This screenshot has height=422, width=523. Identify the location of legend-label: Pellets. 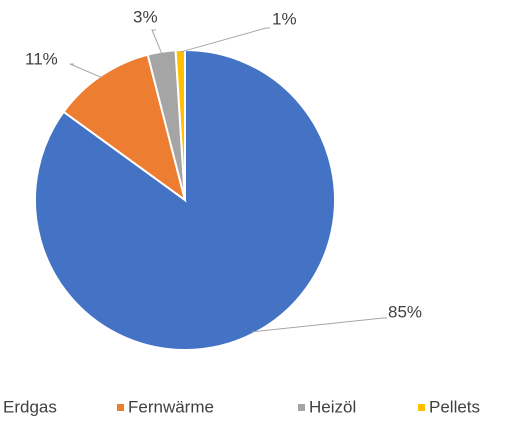
(454, 406).